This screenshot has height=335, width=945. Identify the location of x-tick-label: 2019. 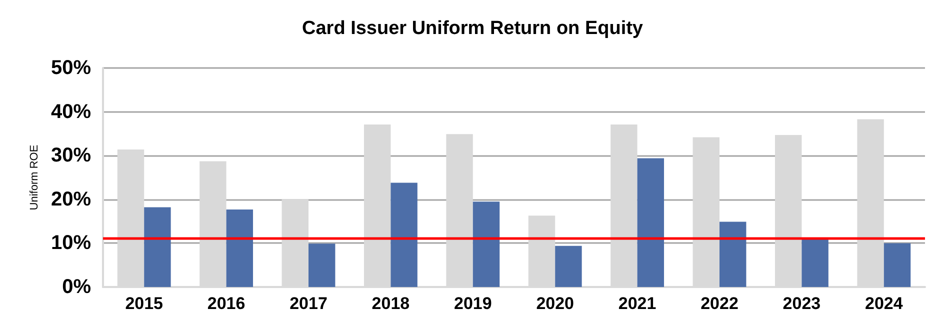
(473, 303).